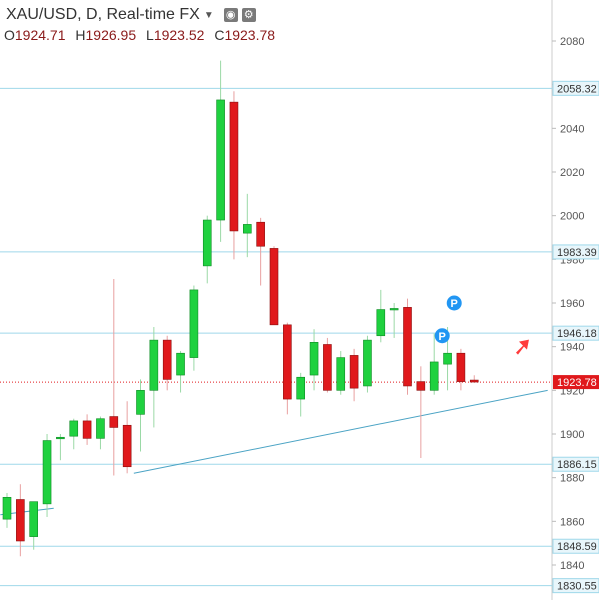  I want to click on level-price-label: 1946.18, so click(577, 334).